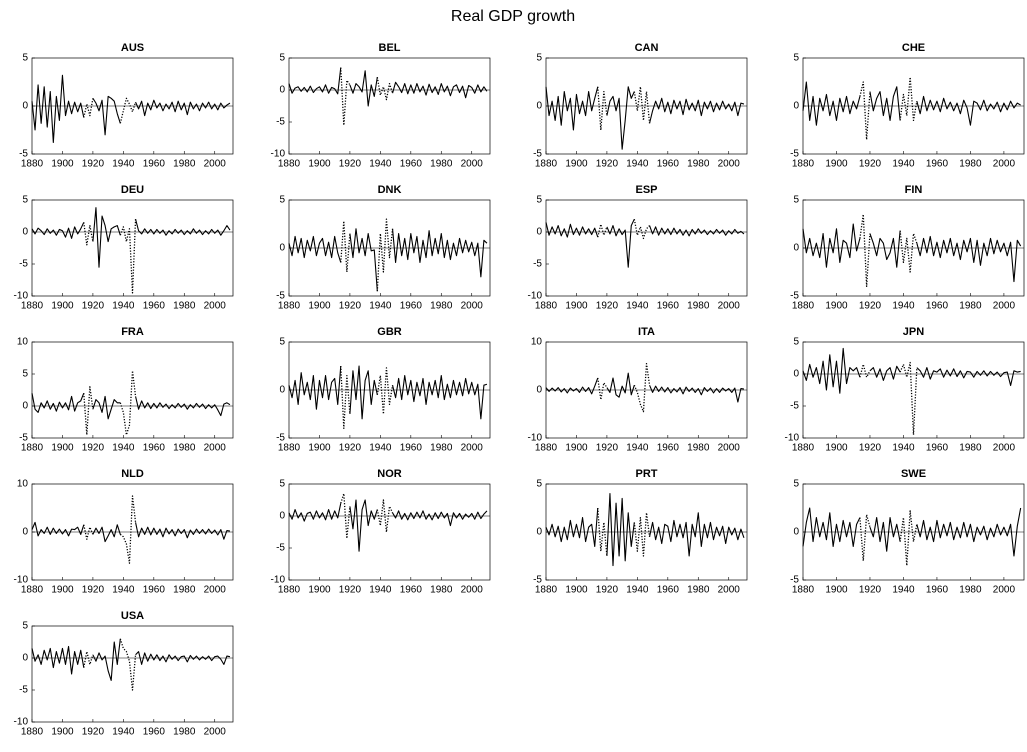  I want to click on panel: ITA -10 0 10 1880 1900 1920 1940 1960 1980 2000, so click(638, 390).